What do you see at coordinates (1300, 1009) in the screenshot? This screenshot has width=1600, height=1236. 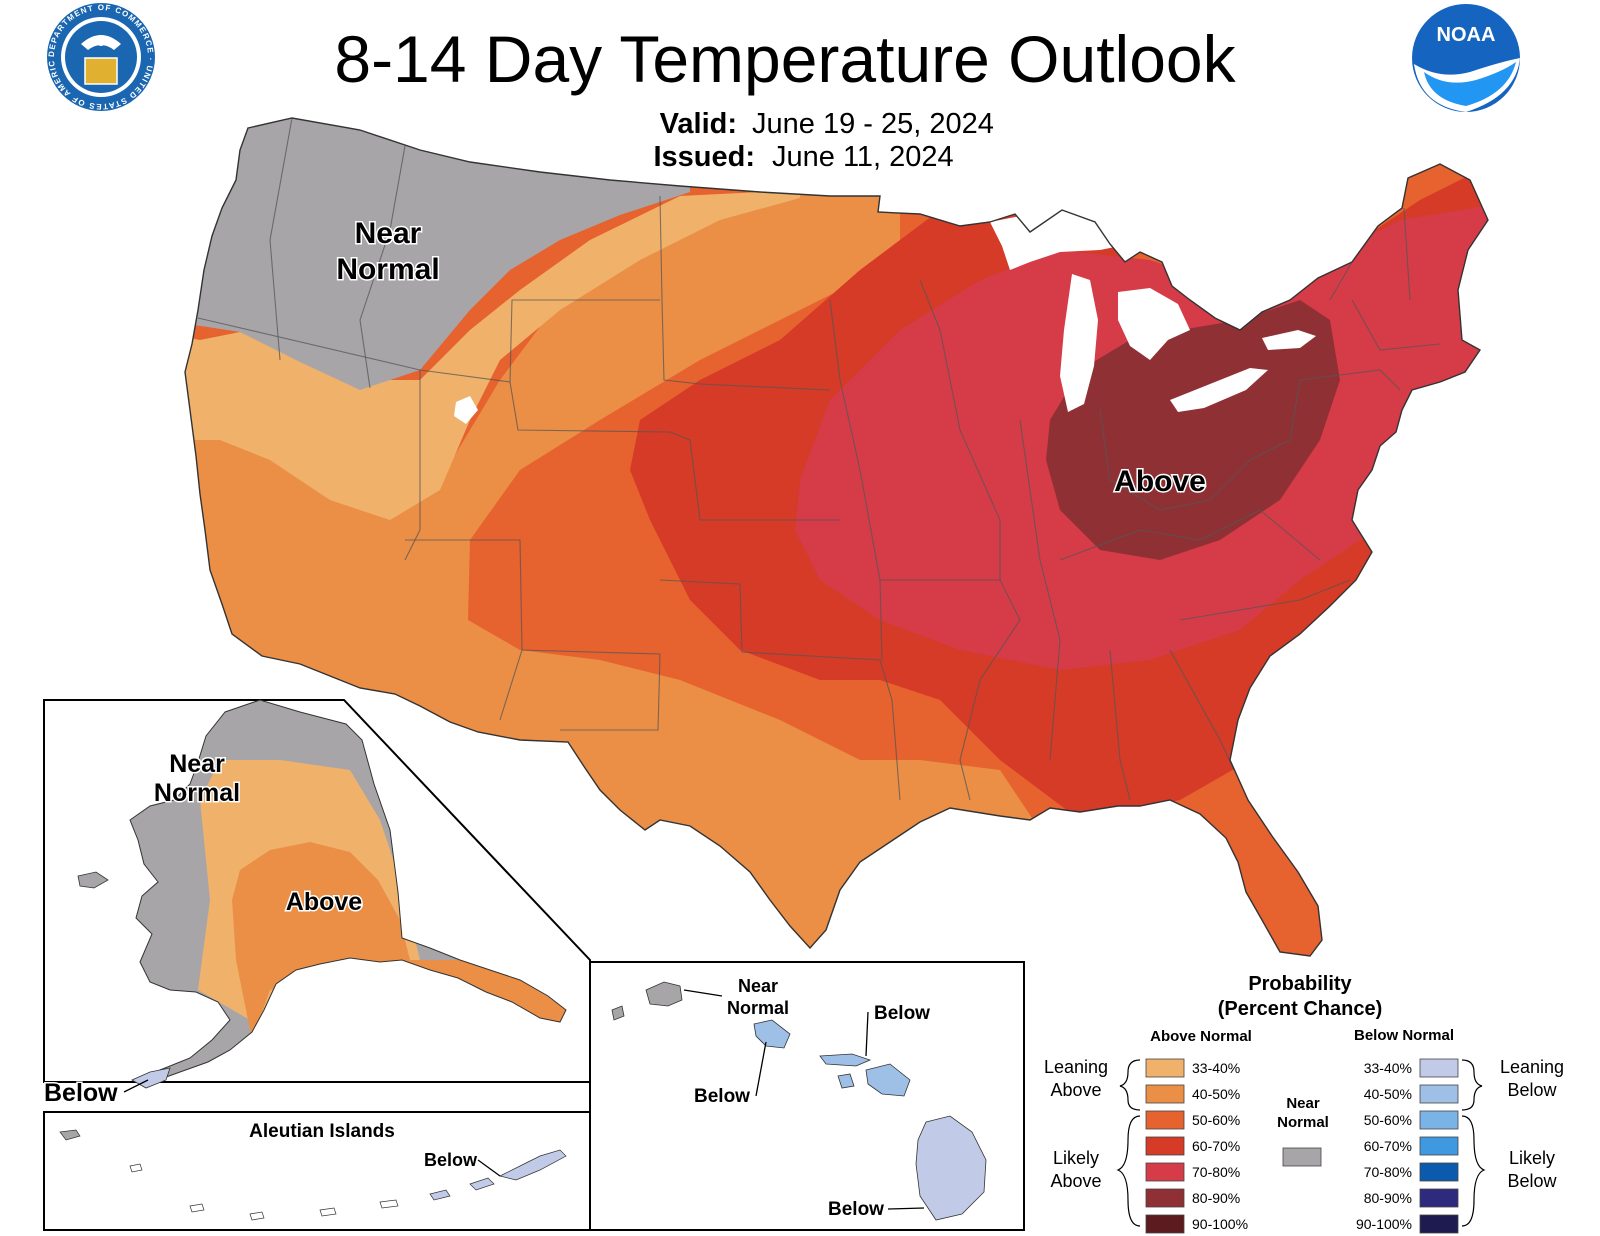 I see `legend-title-line2: (Percent Chance)` at bounding box center [1300, 1009].